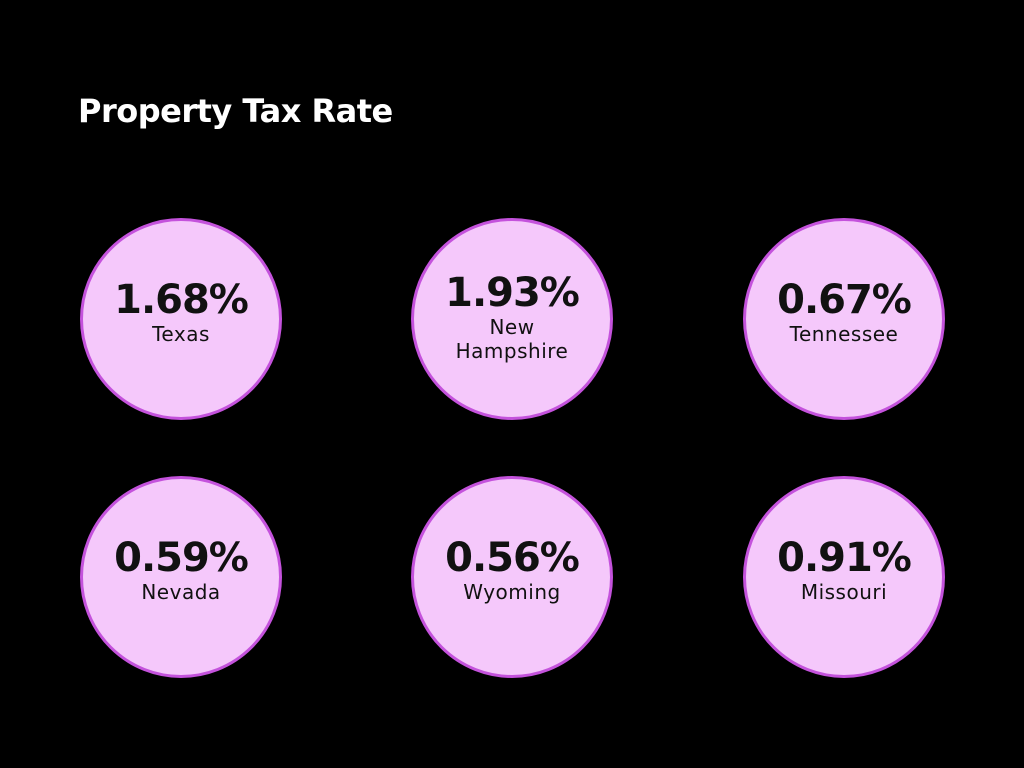  Describe the element at coordinates (844, 300) in the screenshot. I see `stat-value: 0.67%` at that location.